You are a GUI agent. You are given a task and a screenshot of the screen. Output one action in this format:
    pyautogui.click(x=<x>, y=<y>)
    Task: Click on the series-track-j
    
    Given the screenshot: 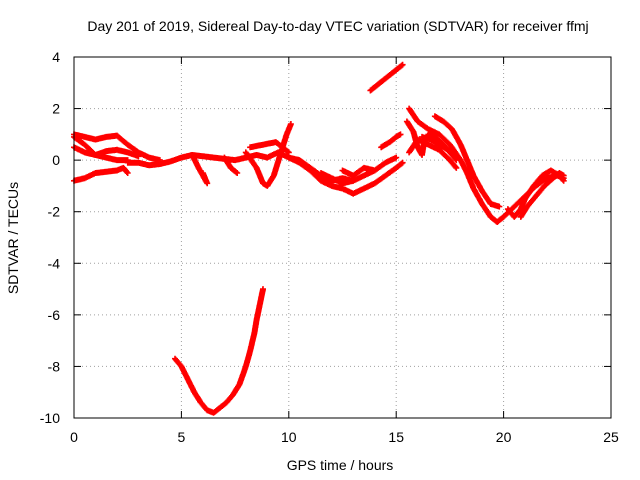 What is the action you would take?
    pyautogui.click(x=345, y=175)
    